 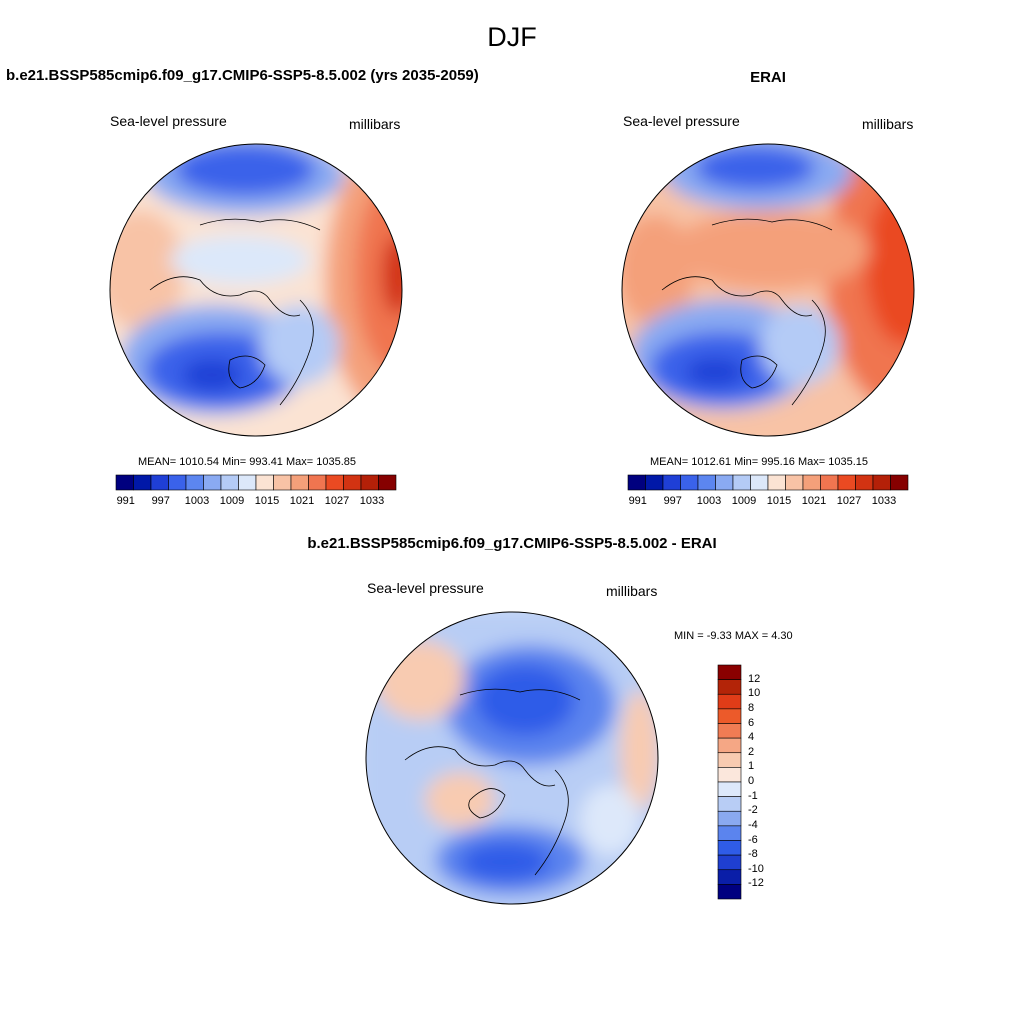 What do you see at coordinates (247, 462) in the screenshot?
I see `model-stats: MEAN= 1010.54 Min= 993.41 Max= 1035.85` at bounding box center [247, 462].